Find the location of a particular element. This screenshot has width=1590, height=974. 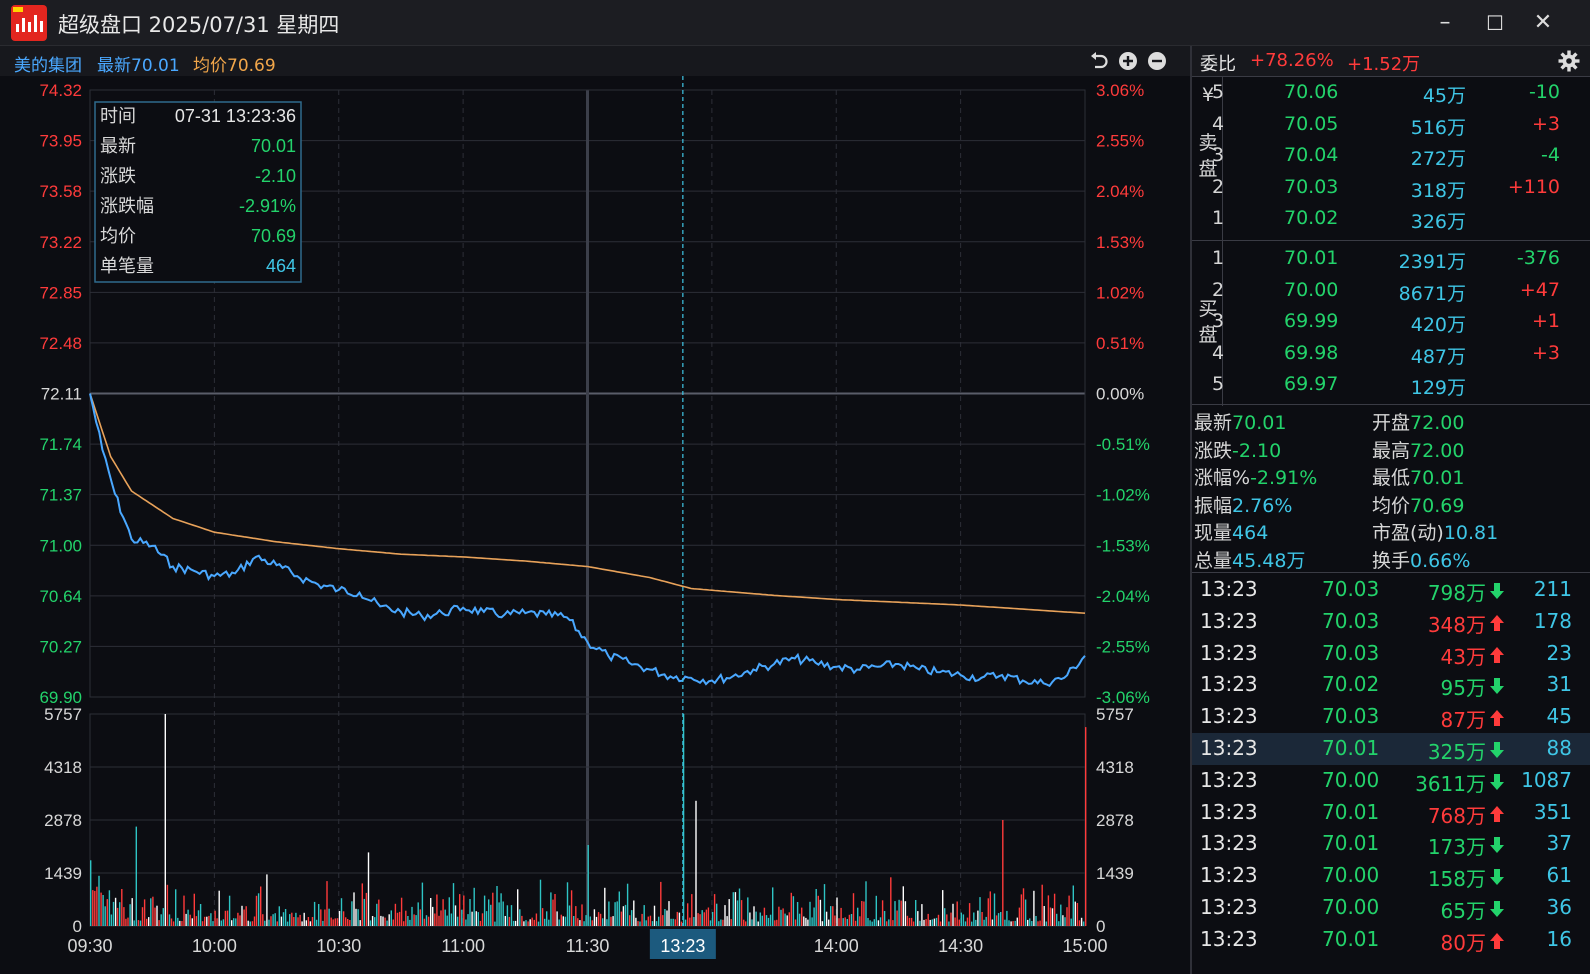

tick-row: 13:23 70.03 798万 211 is located at coordinates (1391, 590).